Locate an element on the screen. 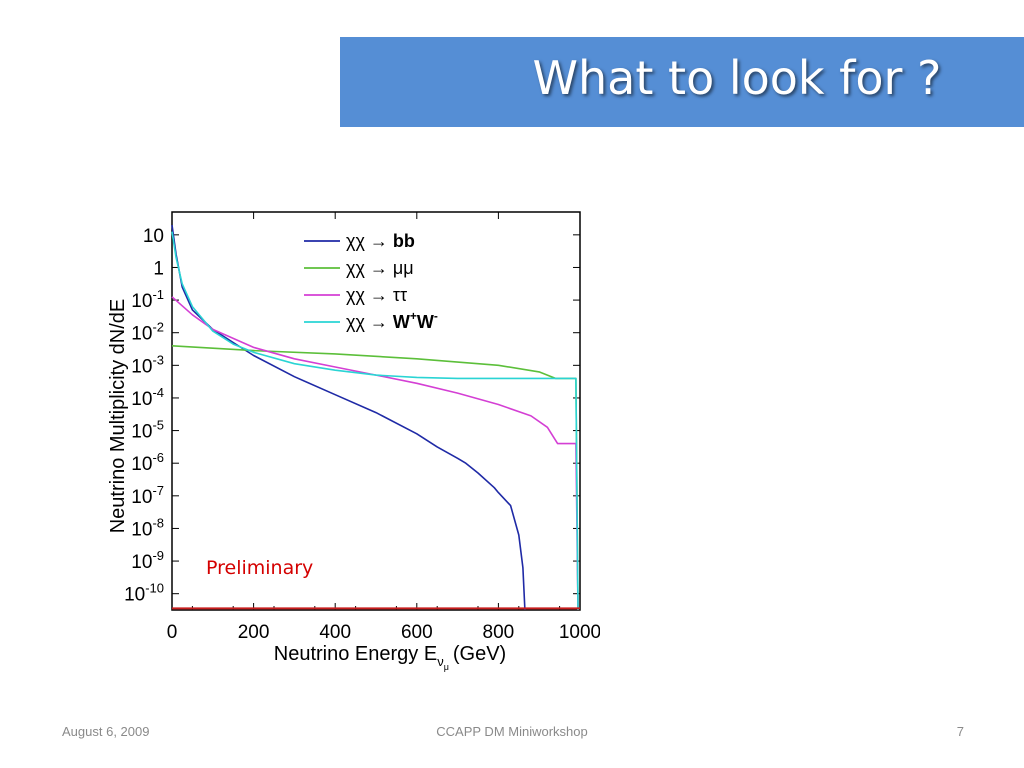  legend-label: χχ → W+W- is located at coordinates (392, 320).